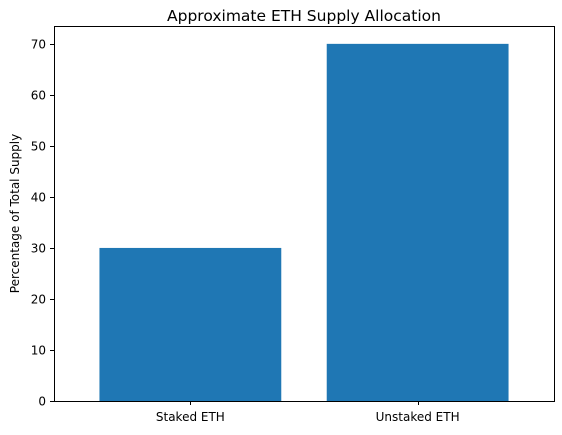 The image size is (562, 435). I want to click on y-tick-label: 0, so click(42, 402).